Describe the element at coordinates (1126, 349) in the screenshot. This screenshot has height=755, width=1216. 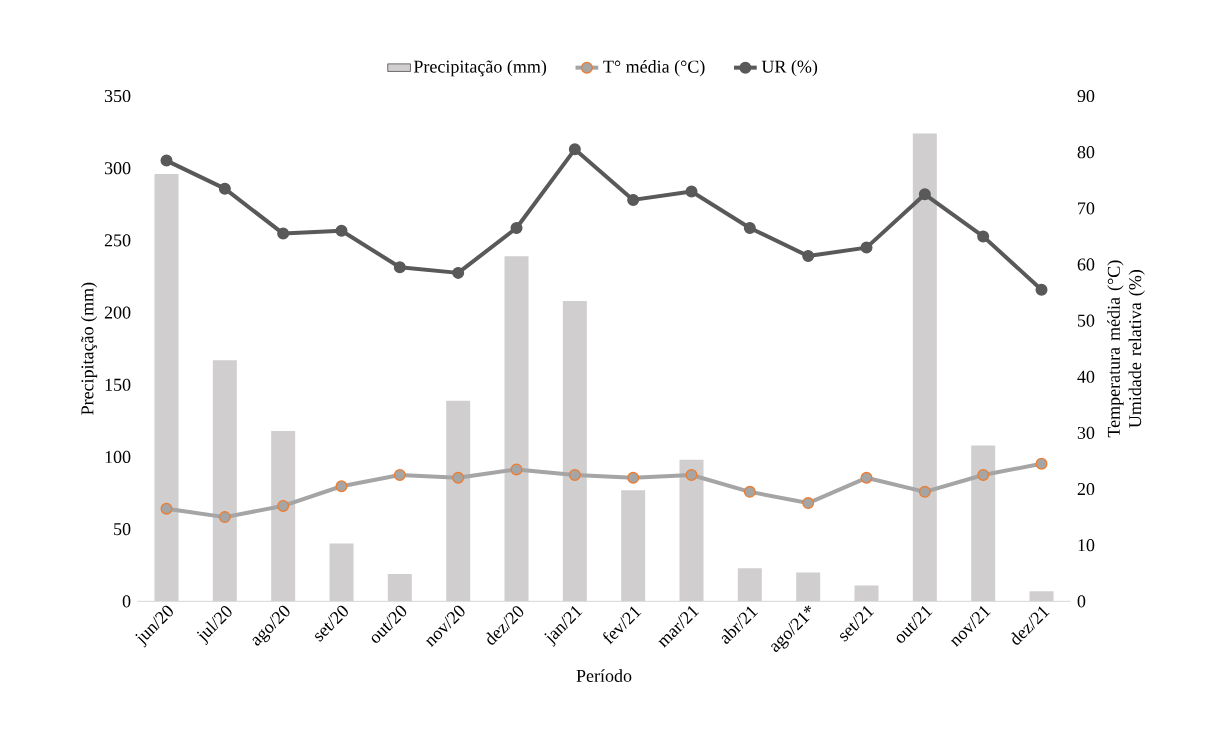
I see `y2-axis-title: Temperatura média (°C) Umidade relativa (%)` at that location.